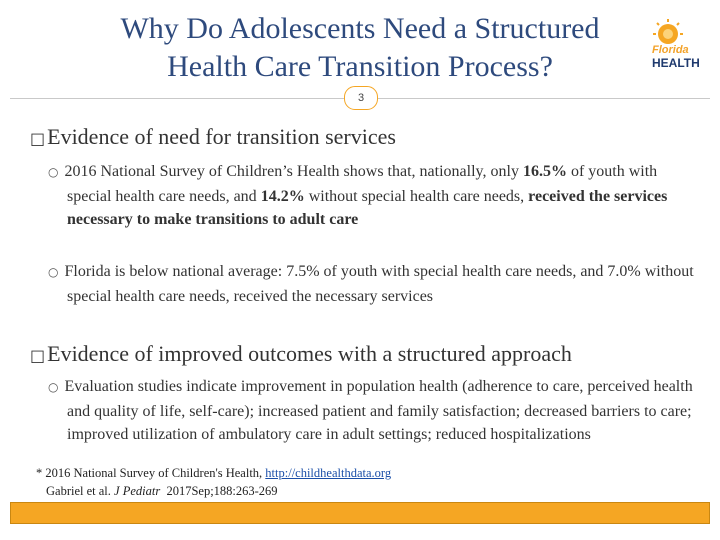  What do you see at coordinates (219, 491) in the screenshot?
I see `footnote-citation: 2017Sep;188:263-269` at bounding box center [219, 491].